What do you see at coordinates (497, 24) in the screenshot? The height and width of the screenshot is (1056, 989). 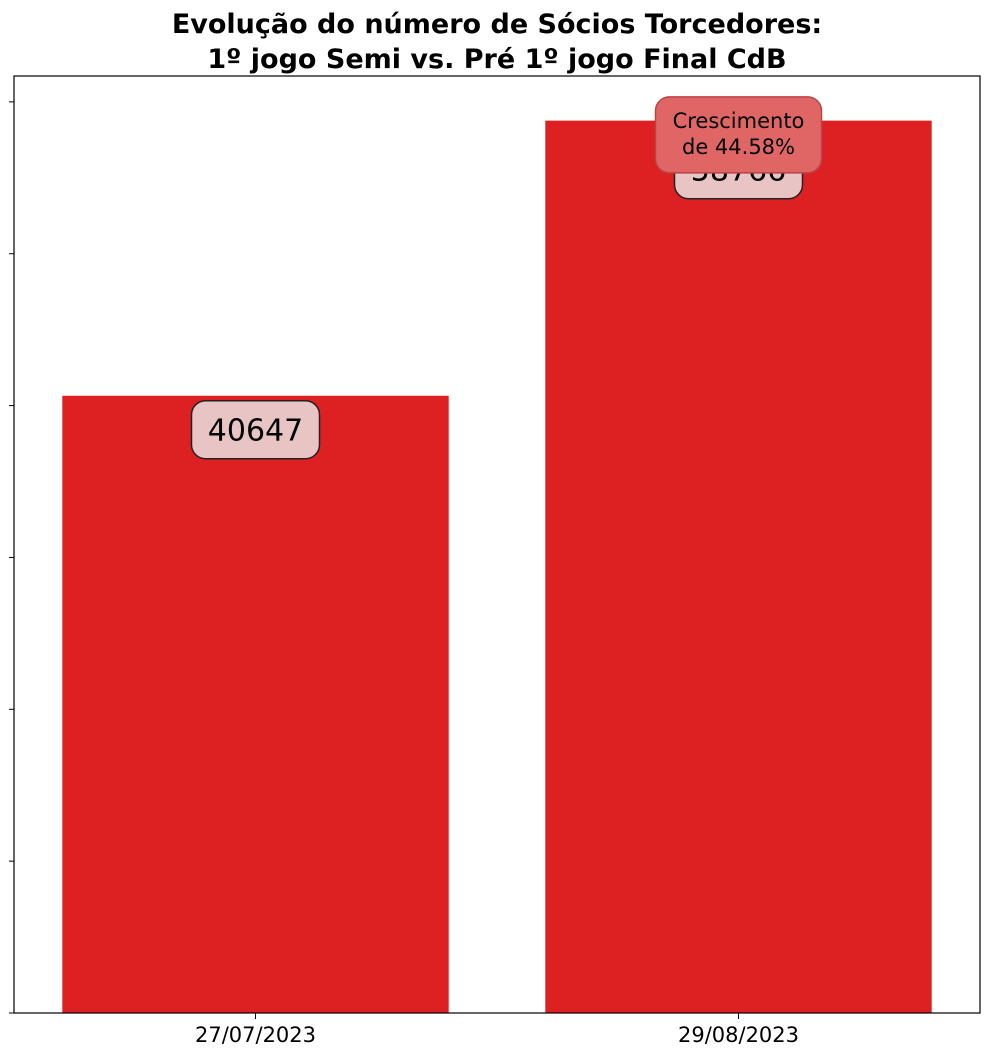 I see `chart-title: Evolução do número de Sócios Torcedores:` at bounding box center [497, 24].